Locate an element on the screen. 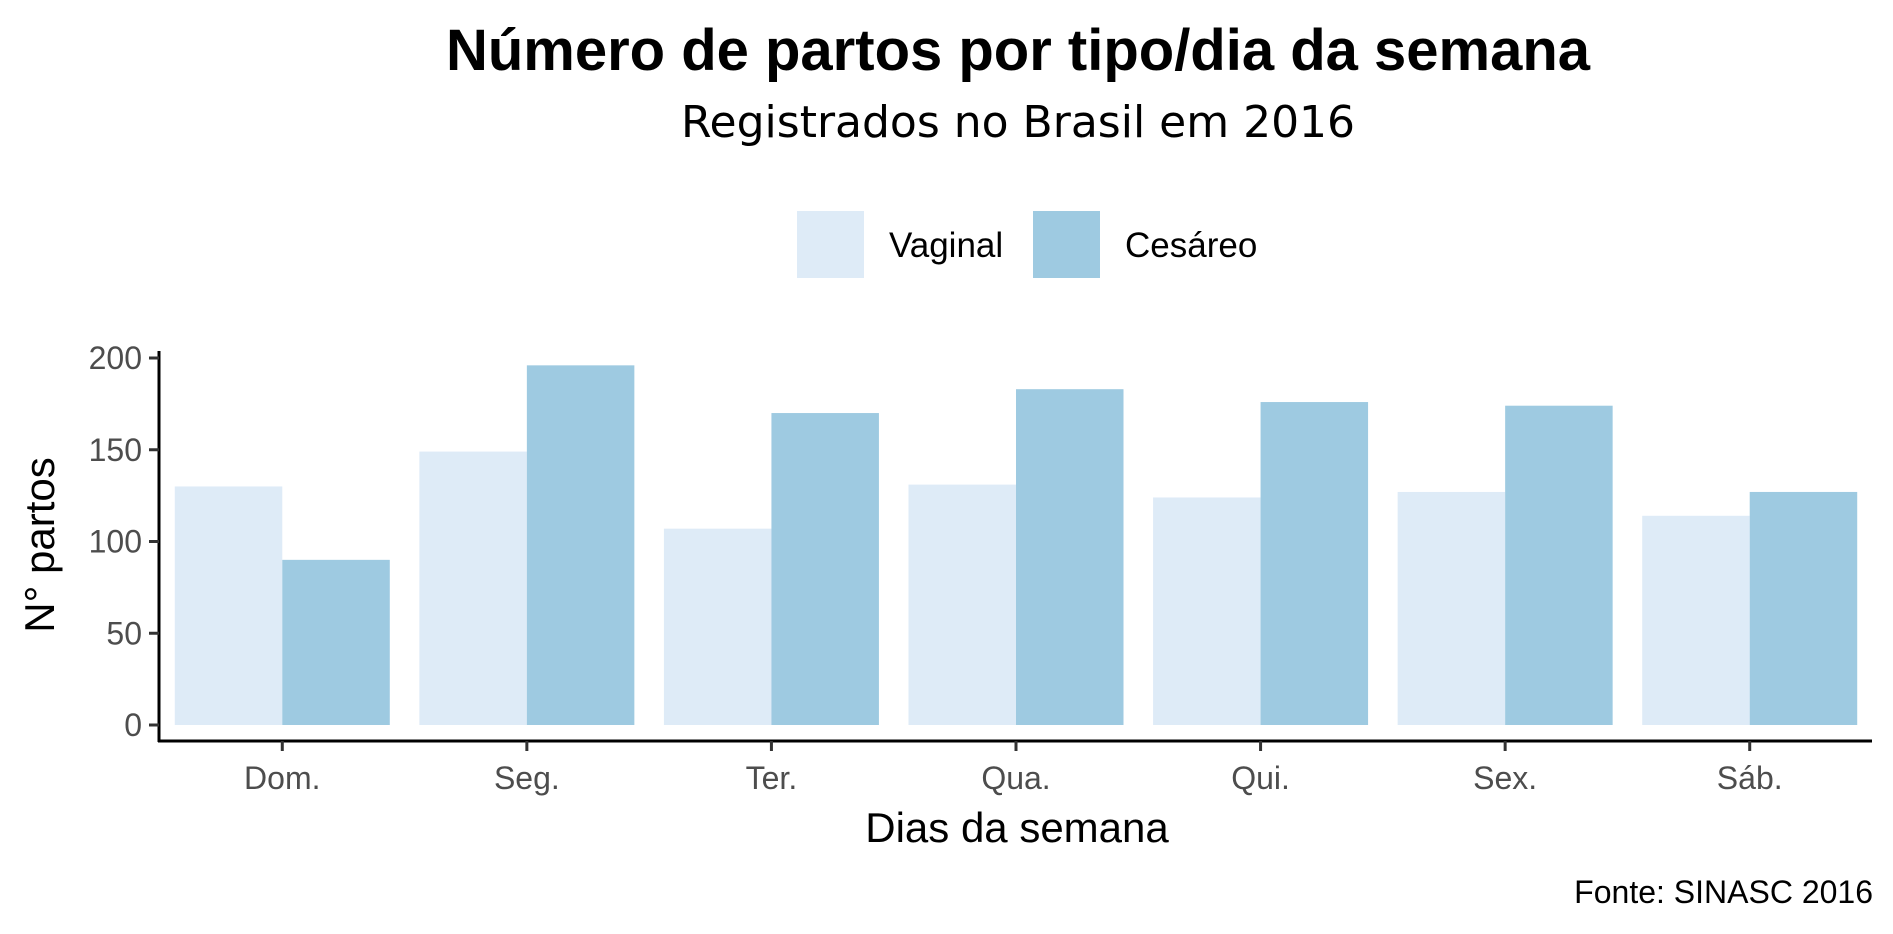  x-tick-label: Seg. is located at coordinates (527, 778).